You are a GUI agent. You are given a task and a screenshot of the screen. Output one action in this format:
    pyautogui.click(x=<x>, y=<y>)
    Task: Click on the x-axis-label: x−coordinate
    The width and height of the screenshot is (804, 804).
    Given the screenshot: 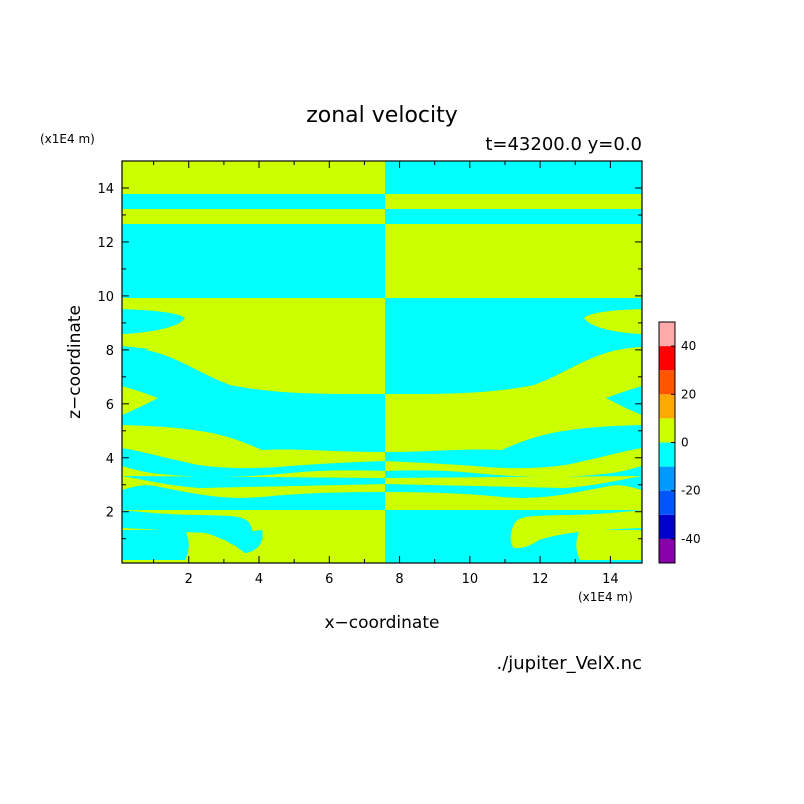 What is the action you would take?
    pyautogui.click(x=382, y=623)
    